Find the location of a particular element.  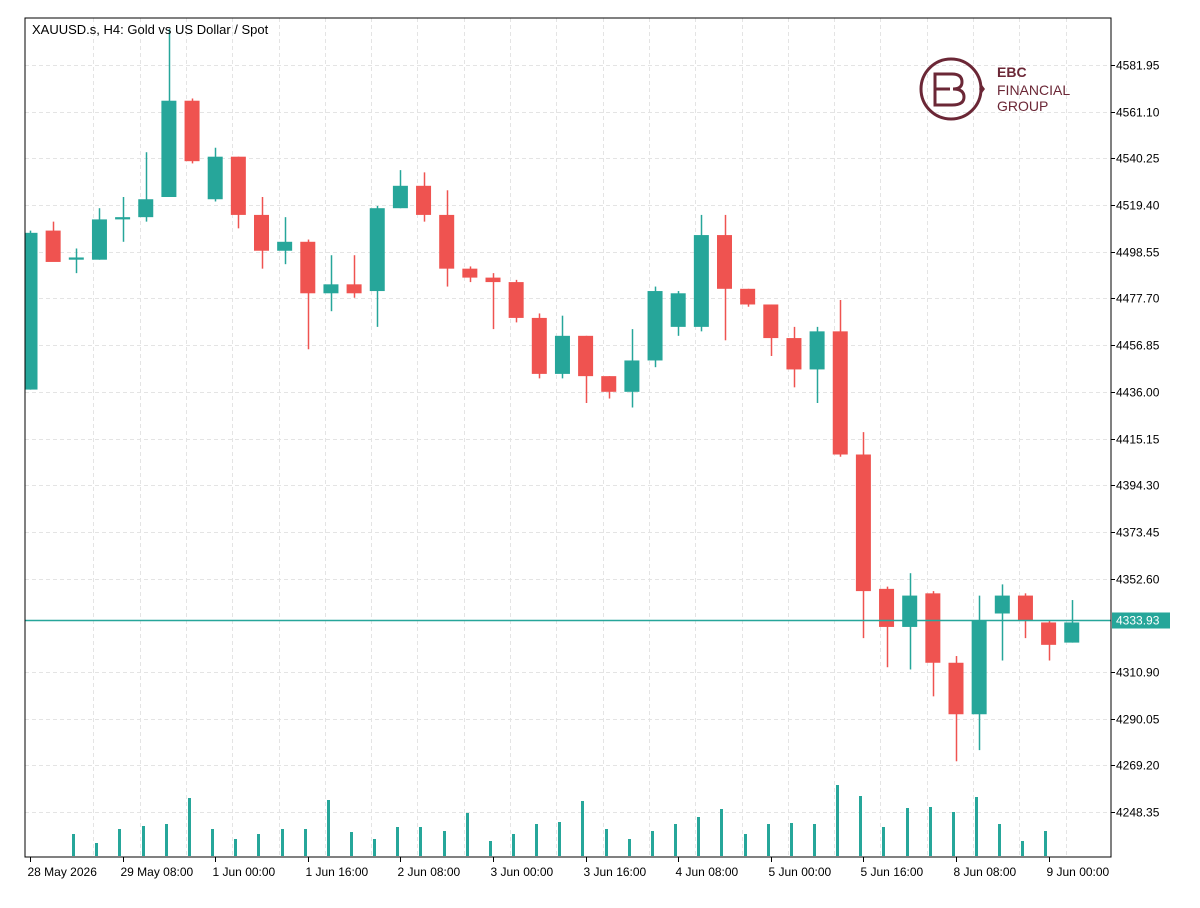

time-tick-label: 9 Jun 00:00 is located at coordinates (1078, 872).